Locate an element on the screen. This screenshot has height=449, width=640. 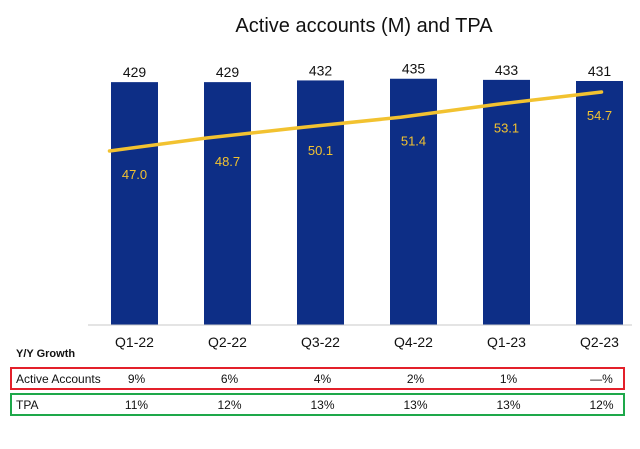
growth-table-header: Y/Y Growth is located at coordinates (45, 354).